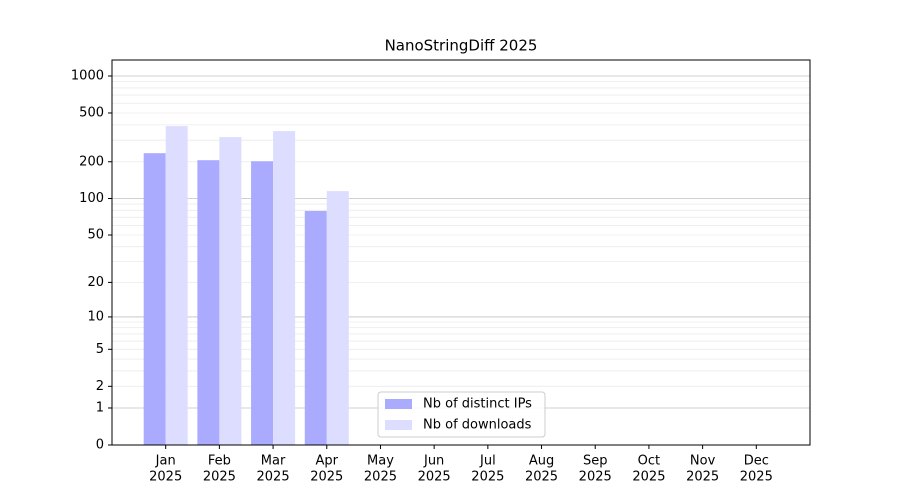  I want to click on y-tick-label: 2, so click(100, 386).